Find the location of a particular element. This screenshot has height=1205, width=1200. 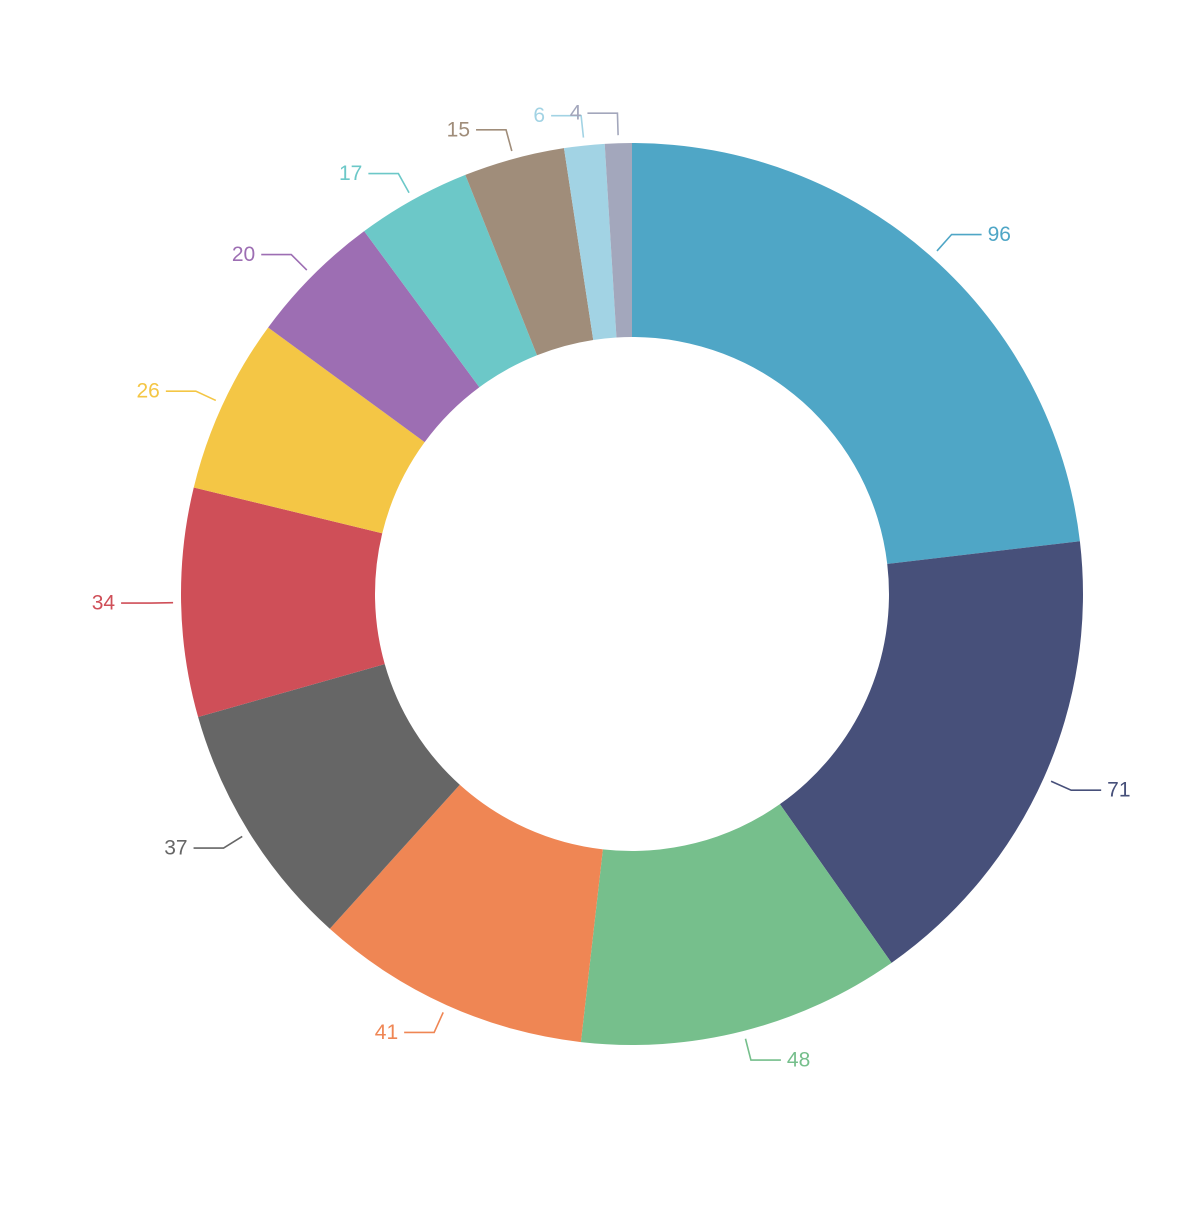

data-label-5: 34 is located at coordinates (104, 603).